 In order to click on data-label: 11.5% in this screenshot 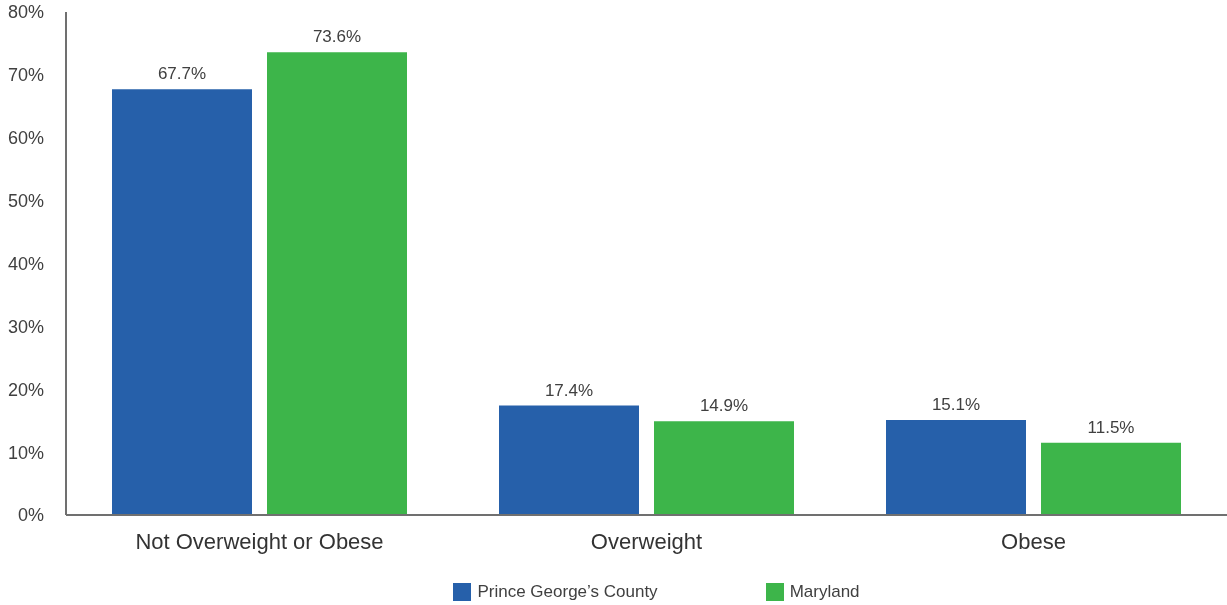, I will do `click(1111, 427)`.